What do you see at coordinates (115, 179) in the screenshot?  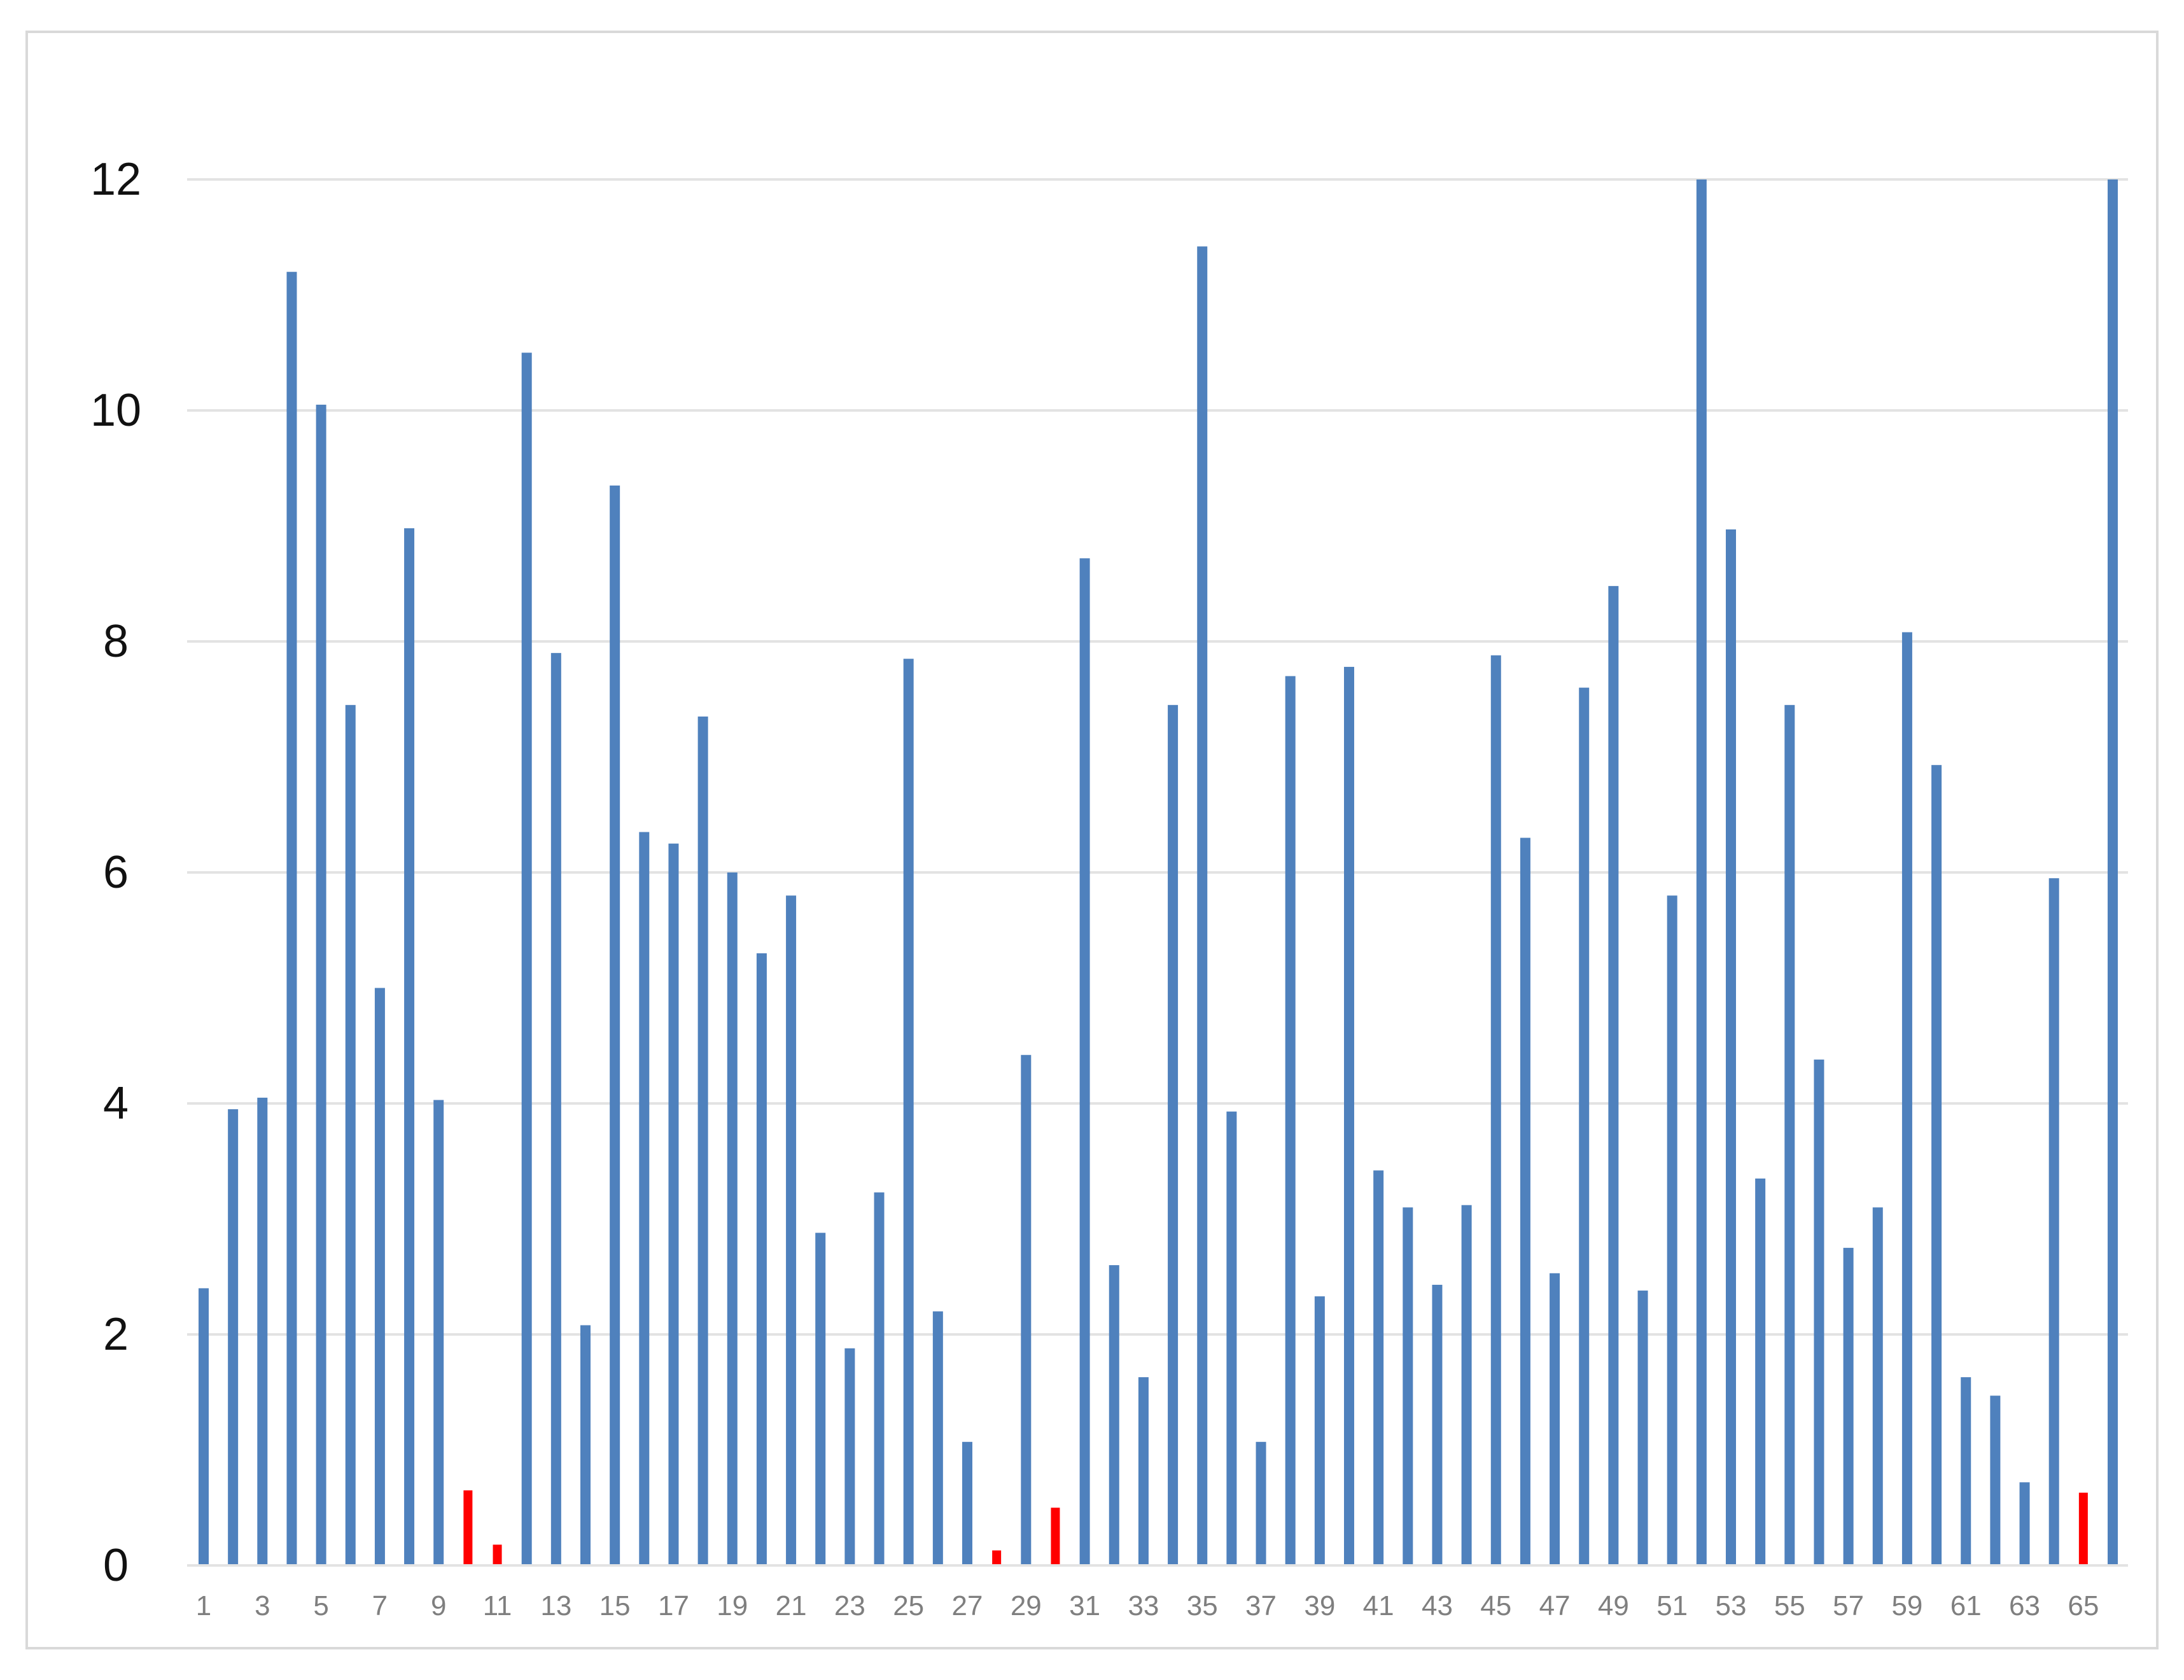 I see `y-tick-label: 12` at bounding box center [115, 179].